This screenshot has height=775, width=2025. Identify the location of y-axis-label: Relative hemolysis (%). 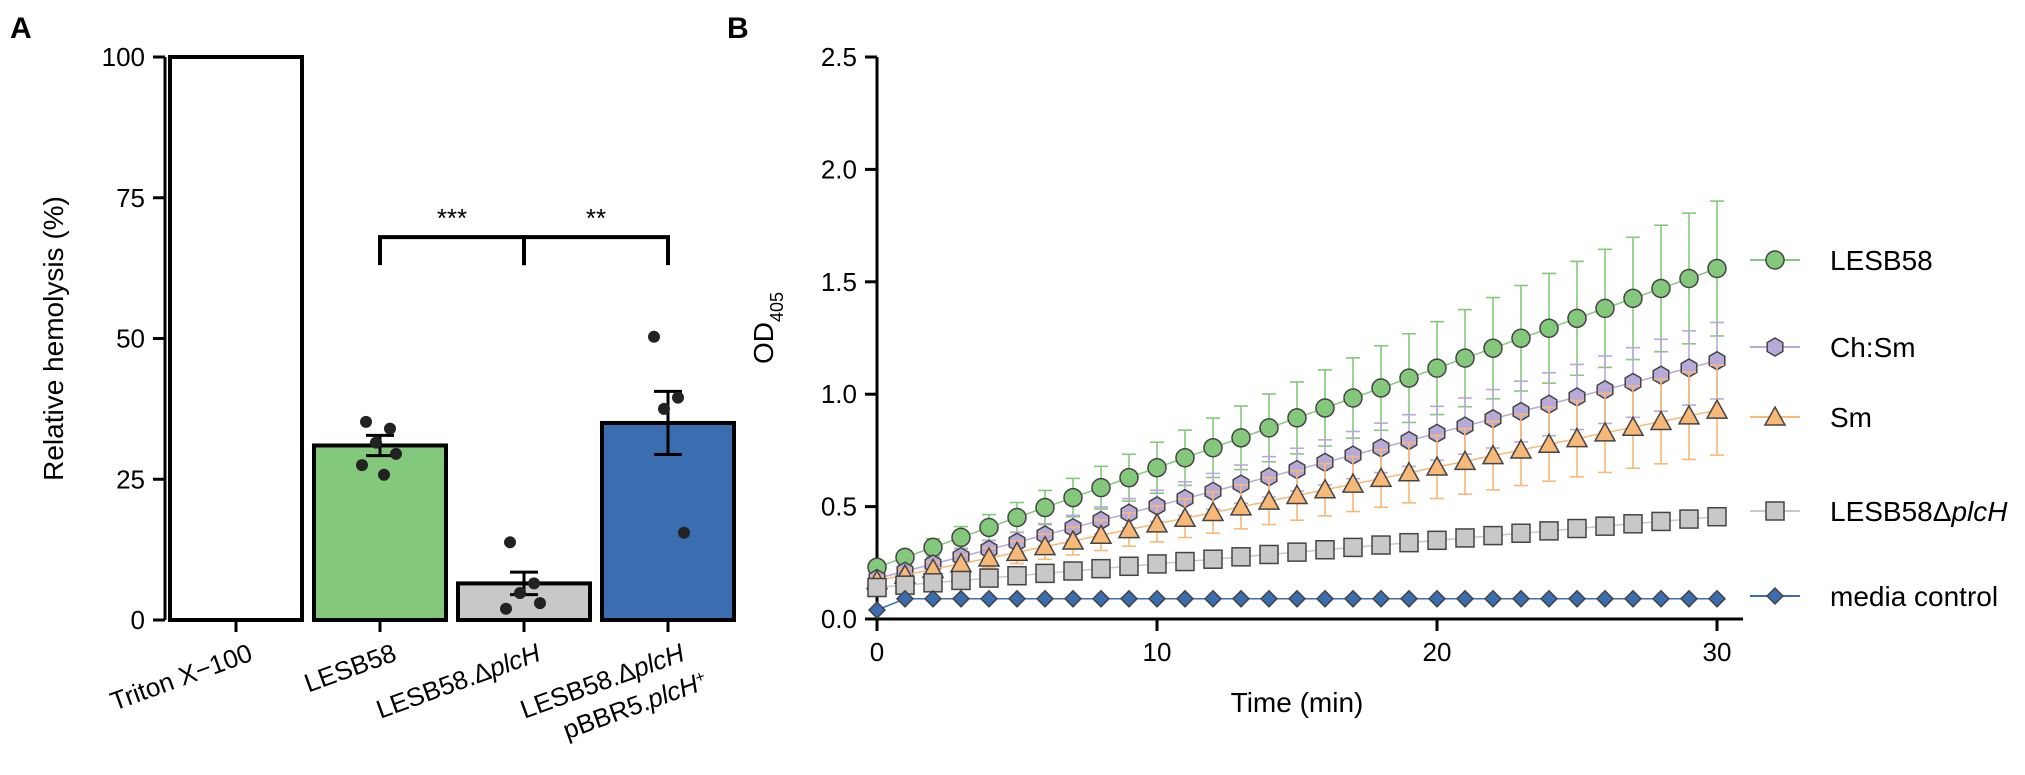
(53, 338).